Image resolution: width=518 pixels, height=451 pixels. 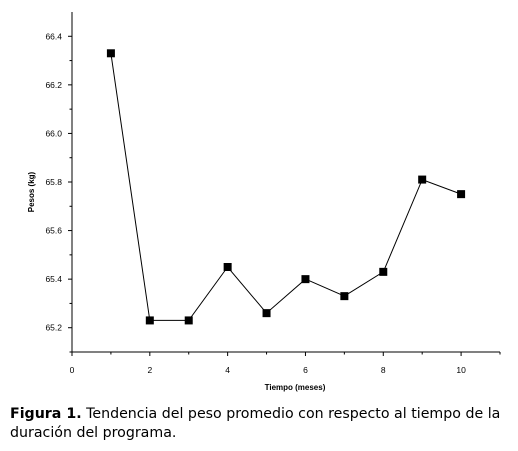 I want to click on x-axis-ticks: 0 2 4 6 8 10, so click(x=285, y=363).